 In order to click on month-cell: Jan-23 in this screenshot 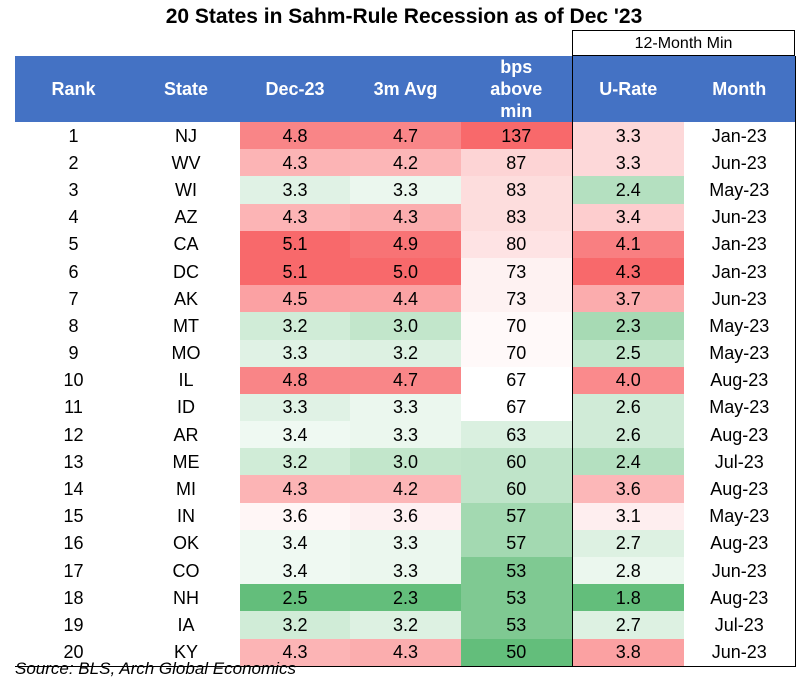, I will do `click(740, 244)`.